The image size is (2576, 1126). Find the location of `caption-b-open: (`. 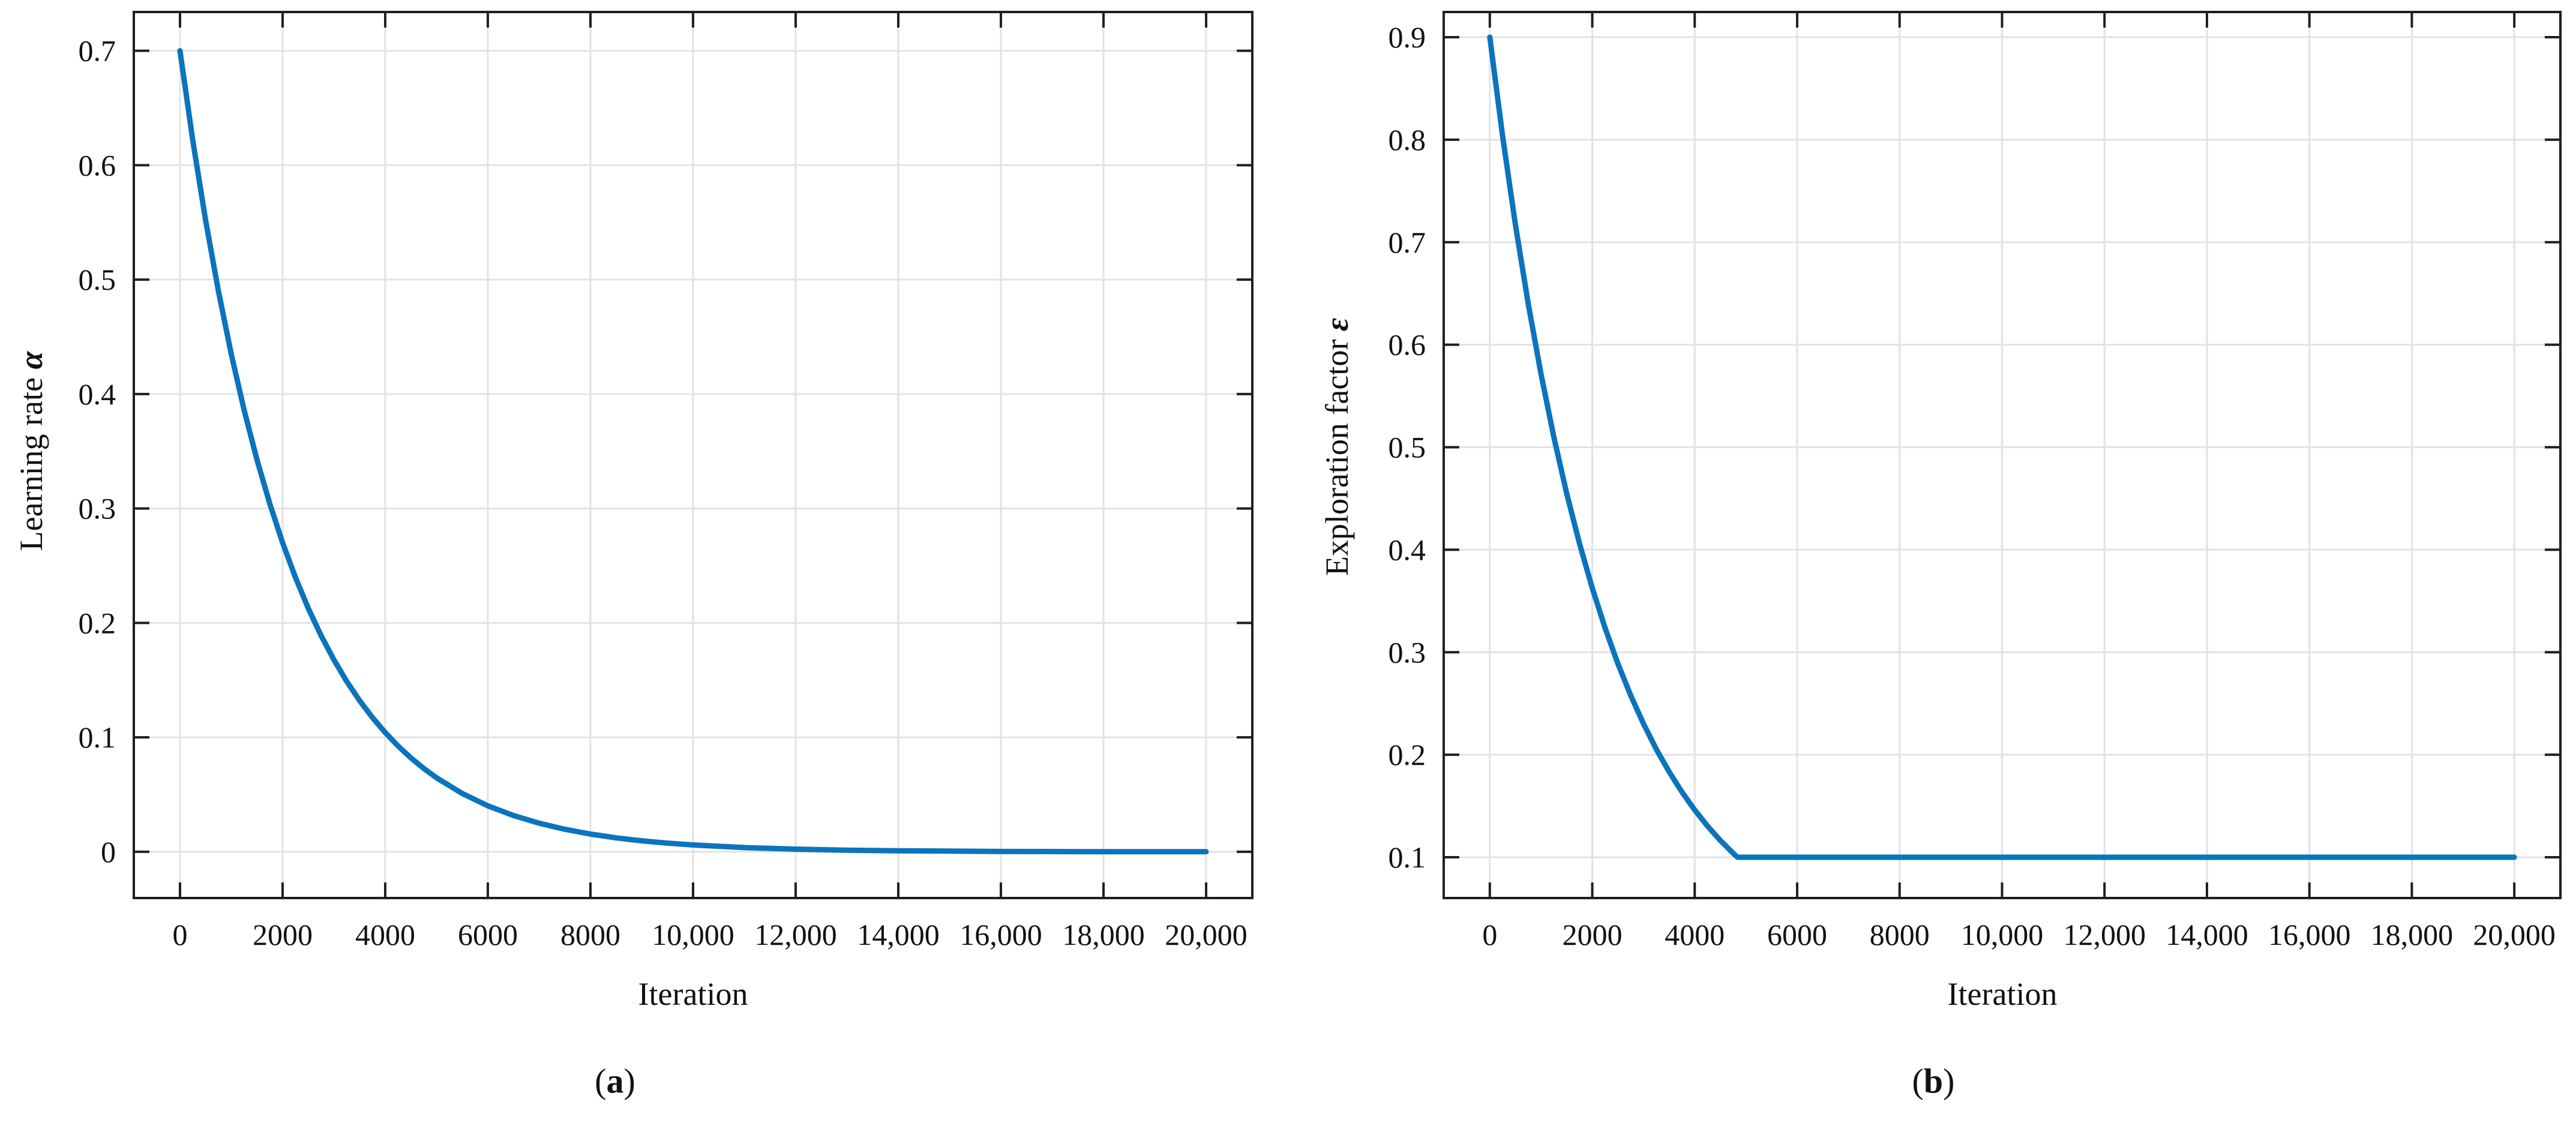

caption-b-open: ( is located at coordinates (1918, 1081).